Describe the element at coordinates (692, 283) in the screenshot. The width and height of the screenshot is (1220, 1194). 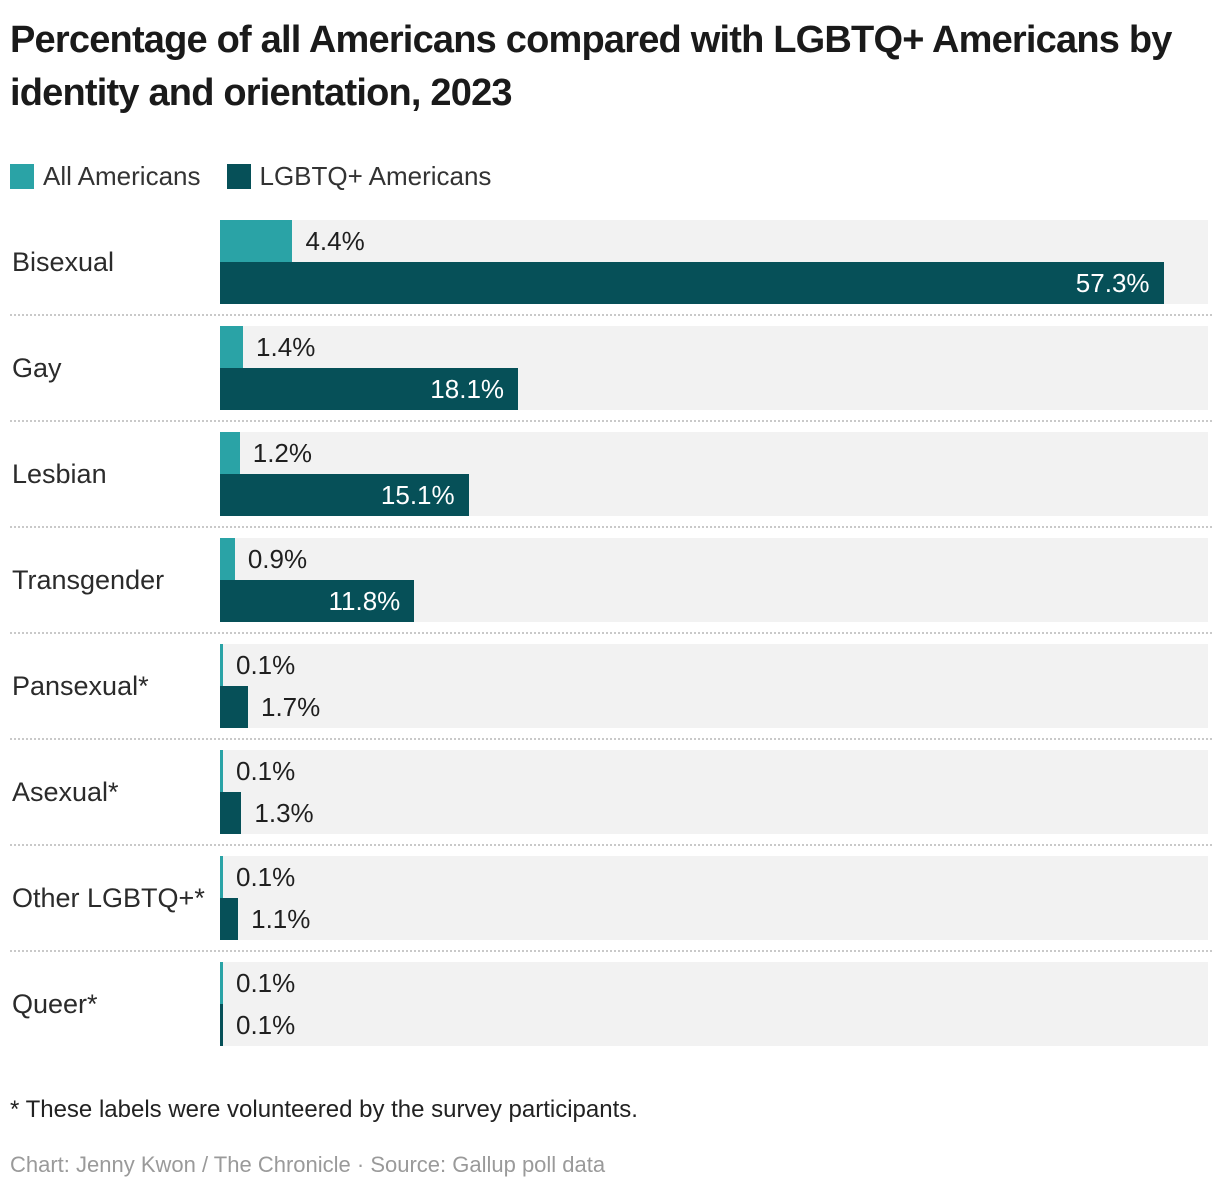
I see `bar-lgbtq-americans: 57.3%` at that location.